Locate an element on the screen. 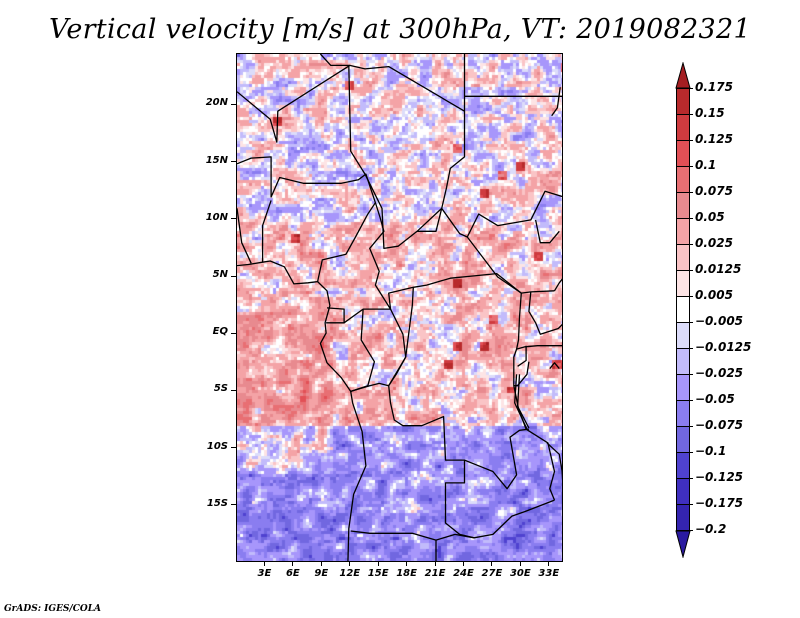 The width and height of the screenshot is (800, 618). colorbar-label: 0.025 is located at coordinates (714, 243).